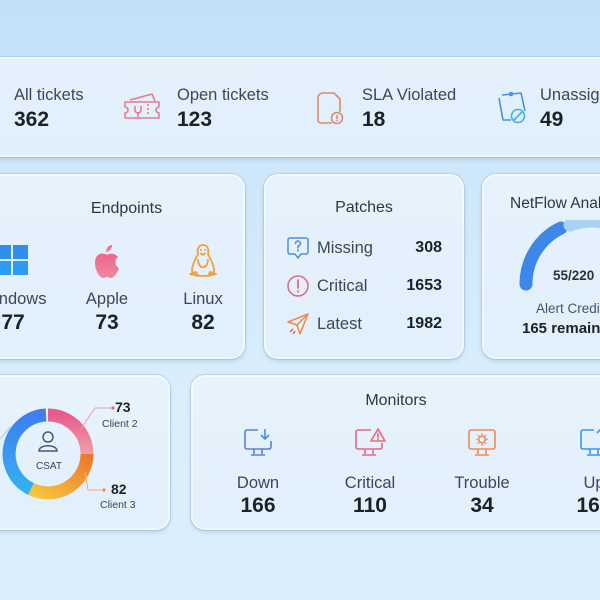  What do you see at coordinates (203, 322) in the screenshot?
I see `endpoint-value: 82` at bounding box center [203, 322].